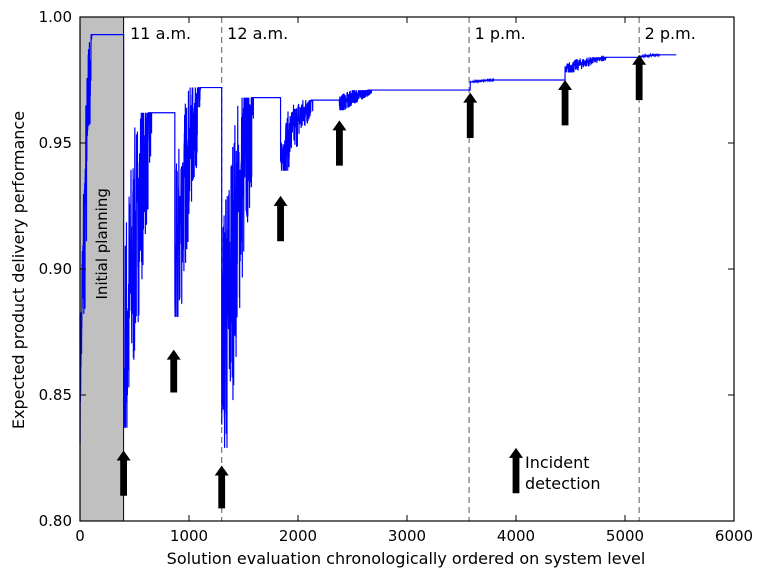  I want to click on y-tick-label: 0.80, so click(55, 521).